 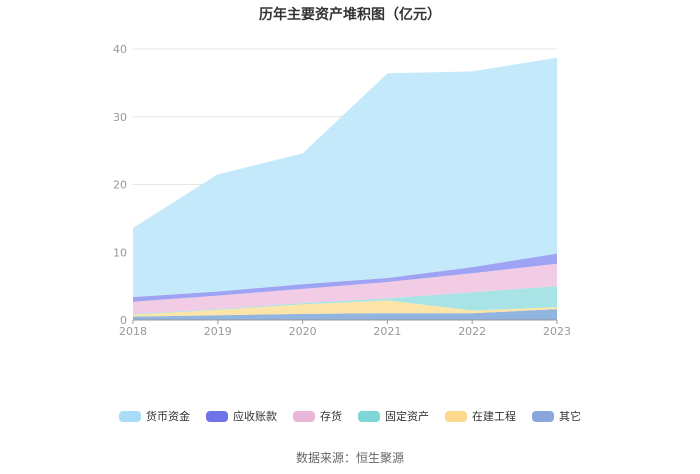 I want to click on x-tick-label: 2022, so click(x=472, y=331).